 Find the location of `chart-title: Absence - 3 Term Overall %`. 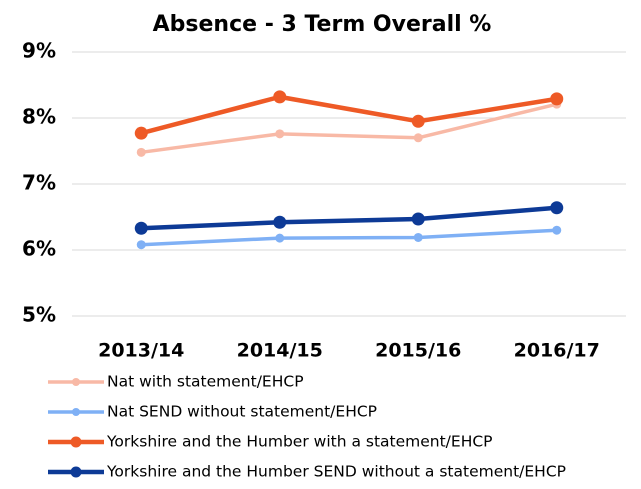

chart-title: Absence - 3 Term Overall % is located at coordinates (322, 24).